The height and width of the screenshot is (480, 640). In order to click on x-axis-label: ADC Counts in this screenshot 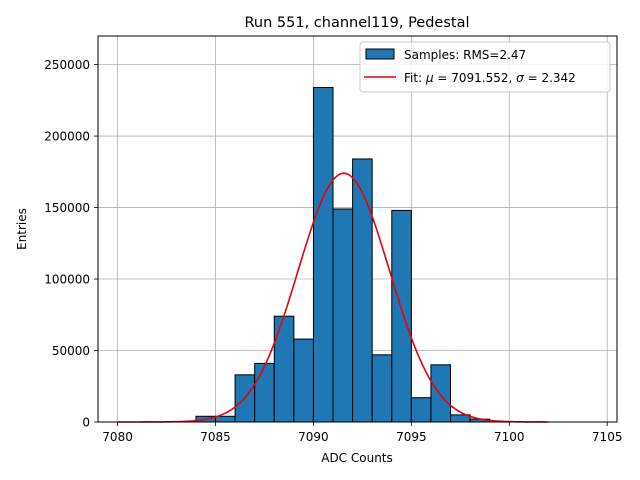, I will do `click(357, 458)`.